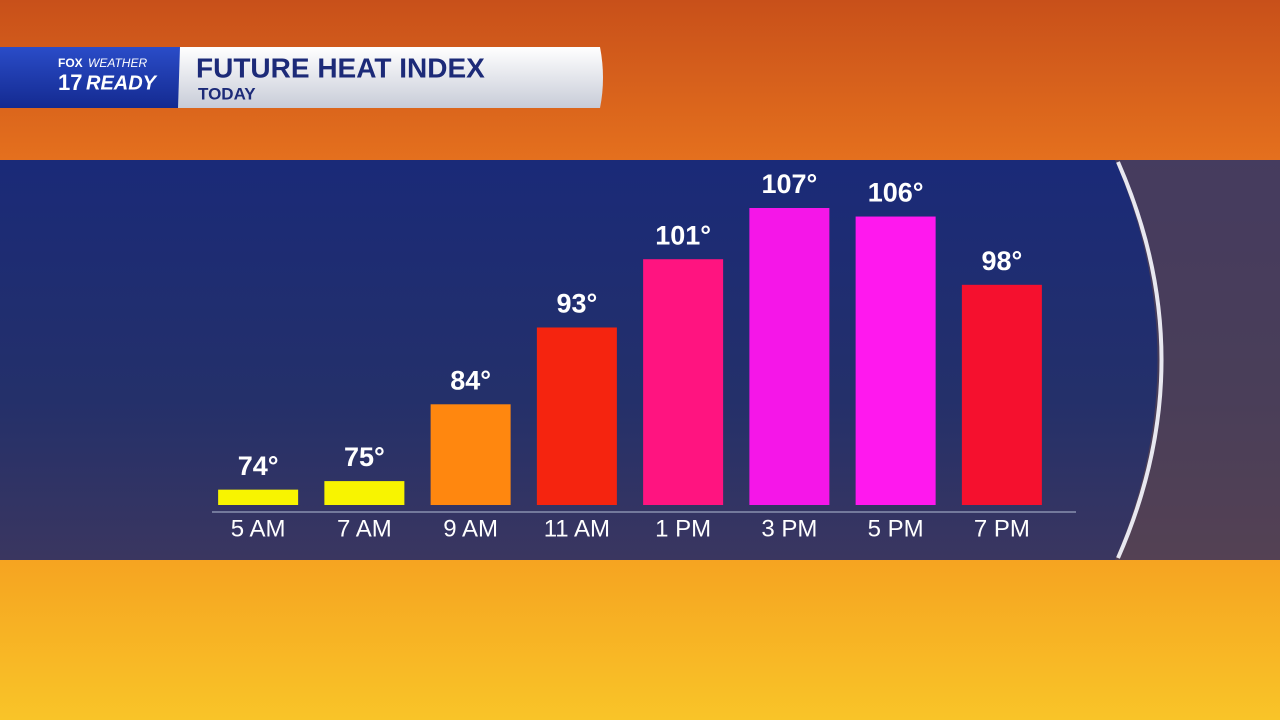 The width and height of the screenshot is (1280, 720). Describe the element at coordinates (1002, 528) in the screenshot. I see `x-tick-label: 7 PM` at that location.